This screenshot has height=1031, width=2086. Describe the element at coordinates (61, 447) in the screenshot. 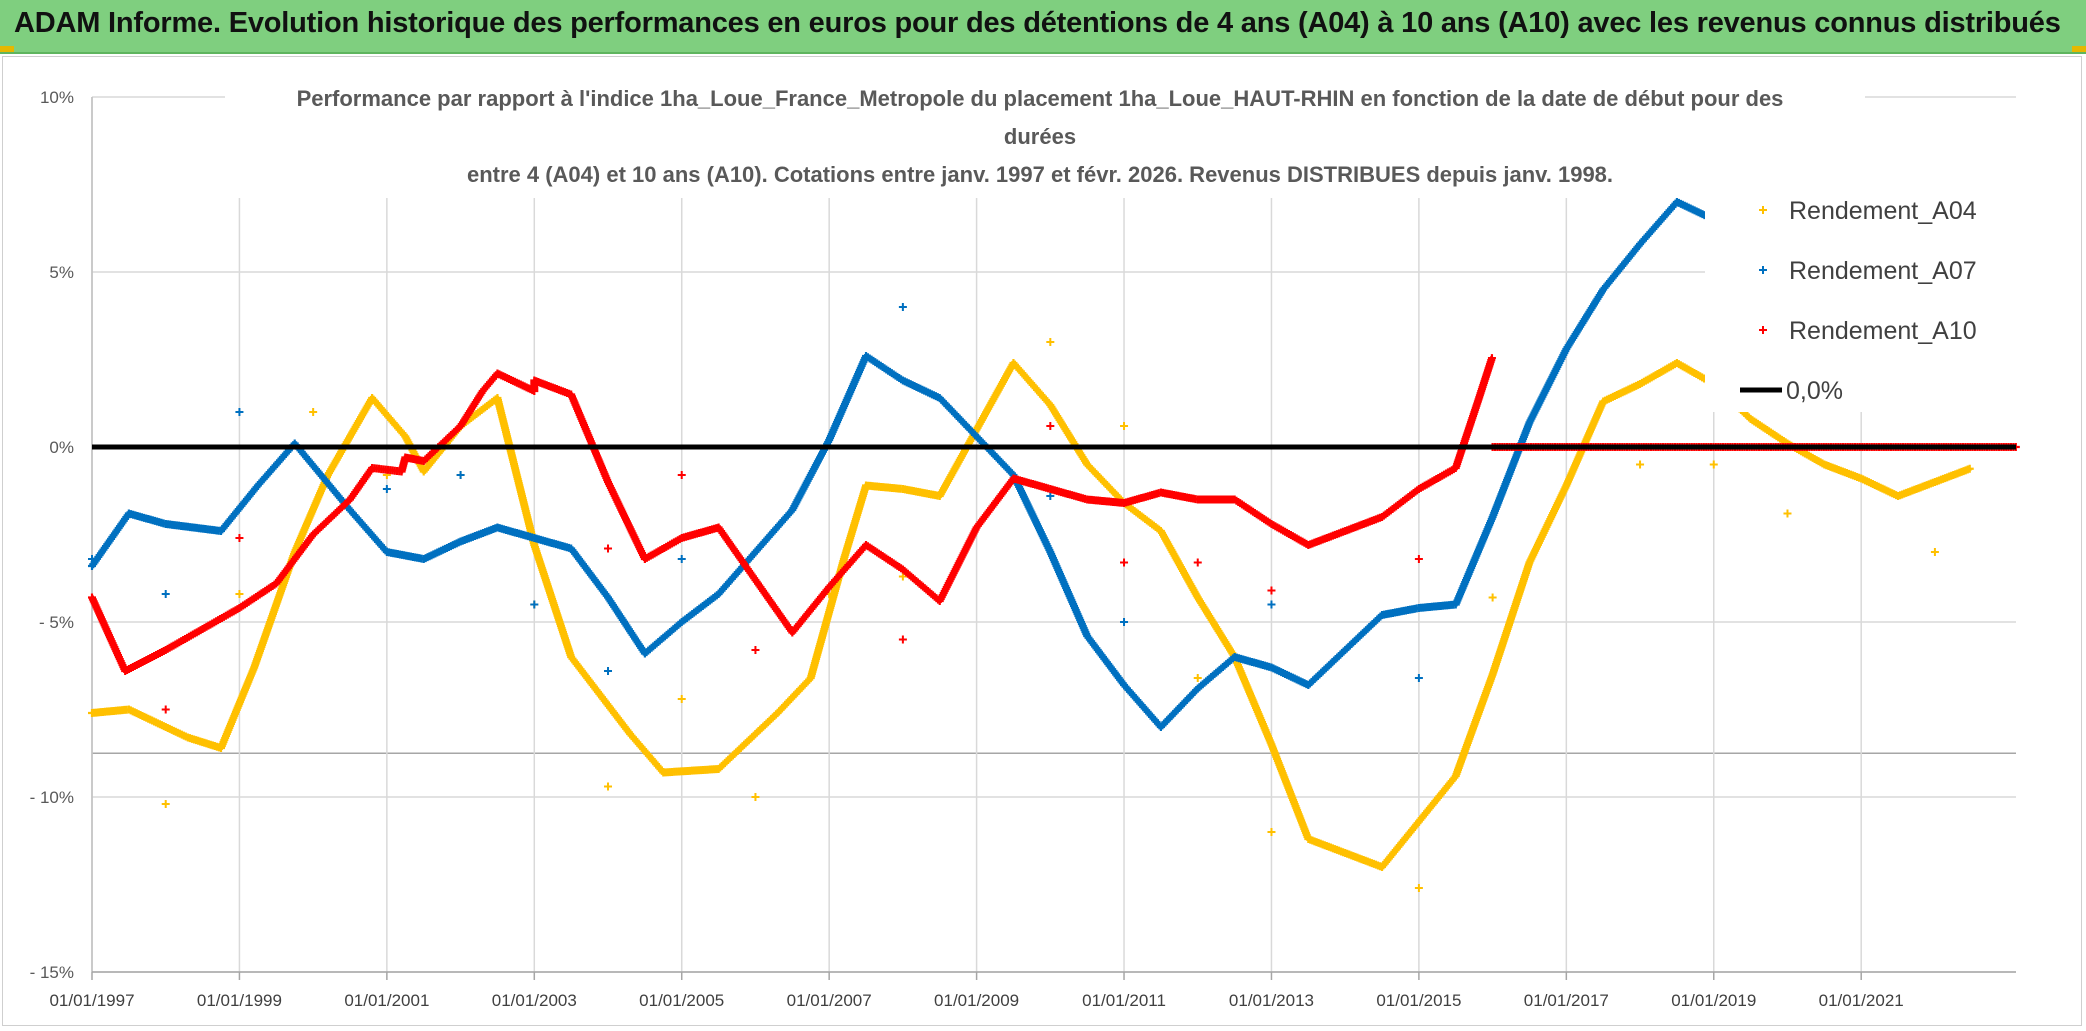

I see `y-tick-label: 0%` at that location.